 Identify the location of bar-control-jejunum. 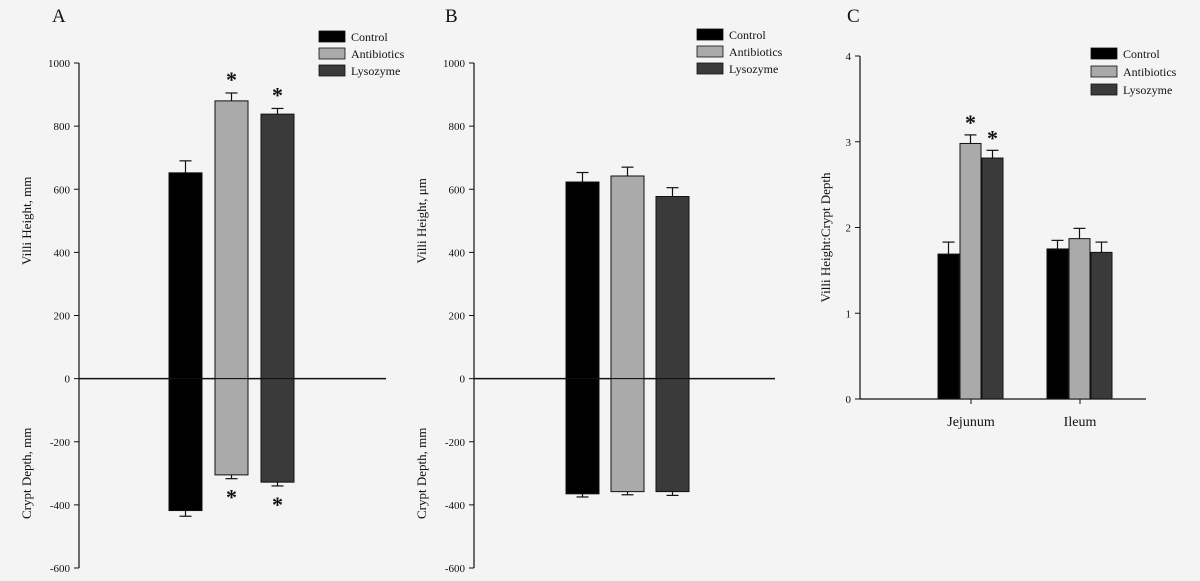
(948, 326).